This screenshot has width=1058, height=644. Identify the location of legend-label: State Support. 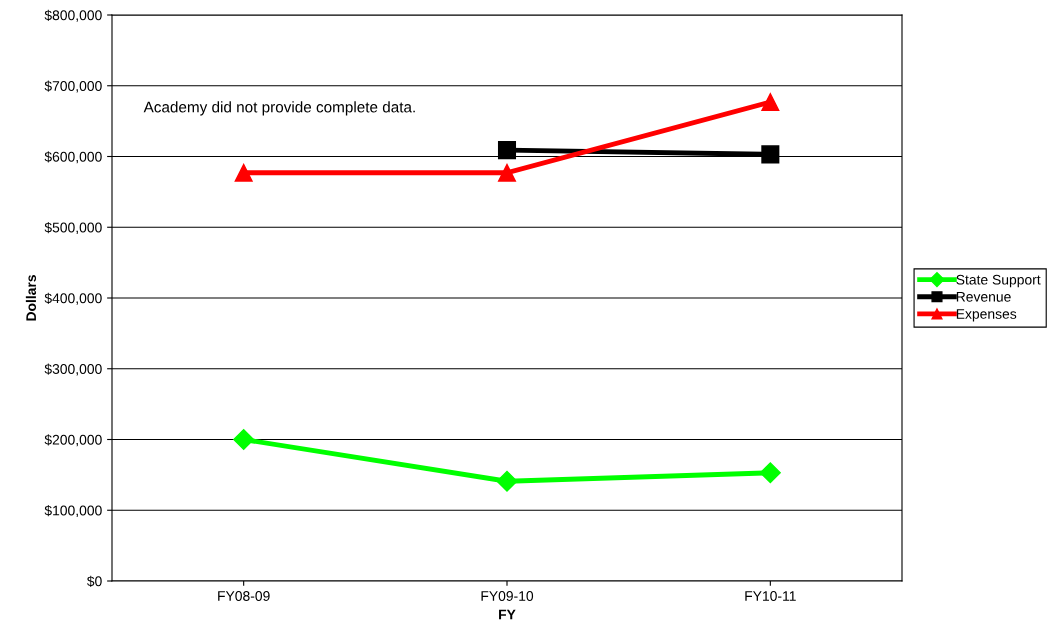
(998, 281).